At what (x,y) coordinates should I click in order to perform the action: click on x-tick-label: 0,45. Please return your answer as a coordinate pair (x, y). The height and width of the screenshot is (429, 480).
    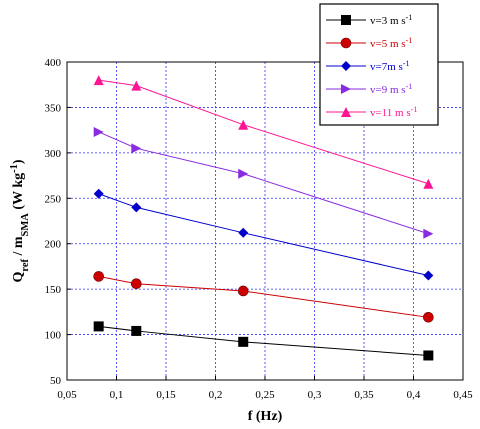
    Looking at the image, I should click on (463, 395).